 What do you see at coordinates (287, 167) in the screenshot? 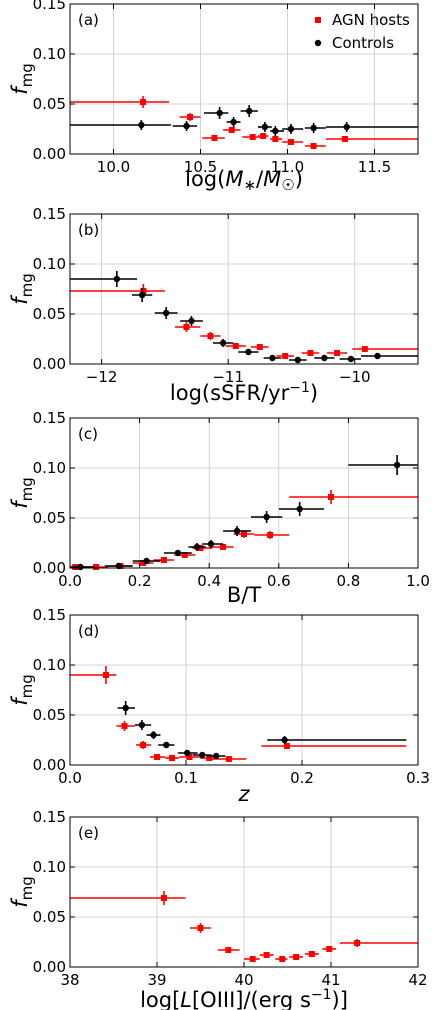
I see `x-tick-label: 11.0` at bounding box center [287, 167].